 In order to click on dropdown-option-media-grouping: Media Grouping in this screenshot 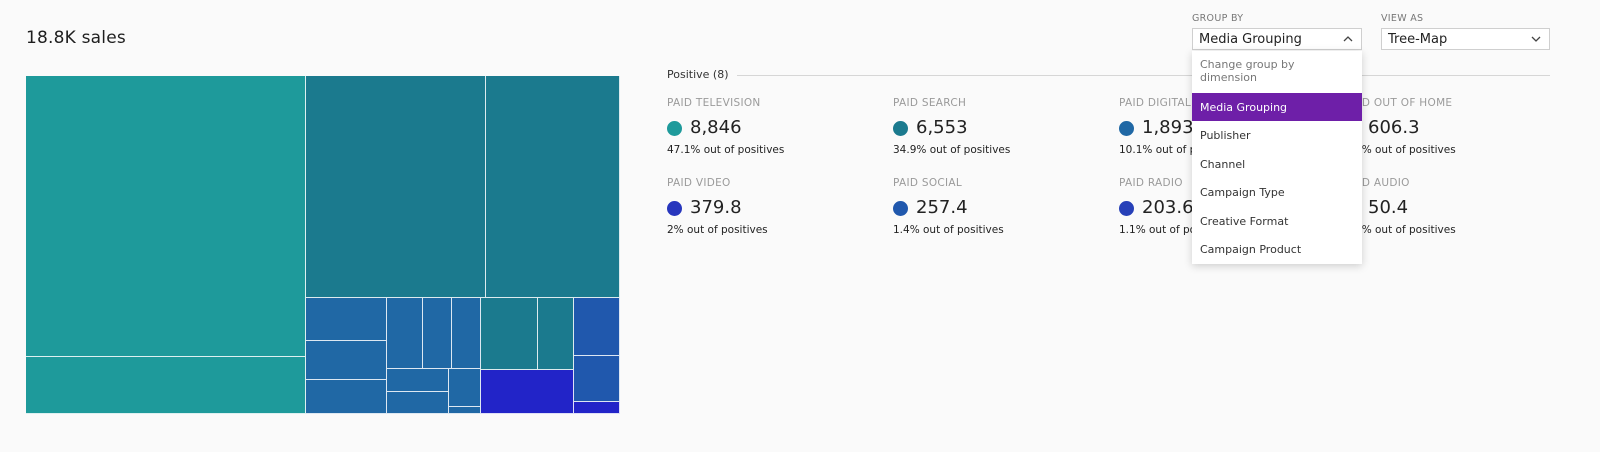, I will do `click(1277, 107)`.